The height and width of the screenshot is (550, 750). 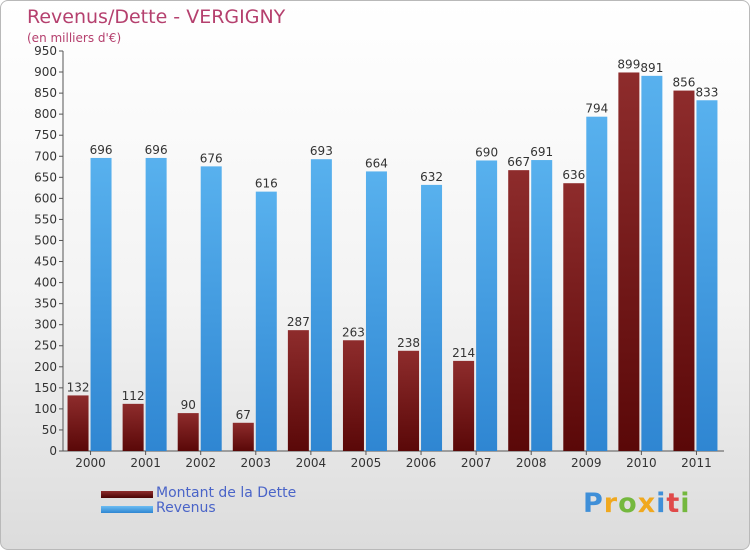 I want to click on x-tick-label: 2002, so click(x=200, y=463).